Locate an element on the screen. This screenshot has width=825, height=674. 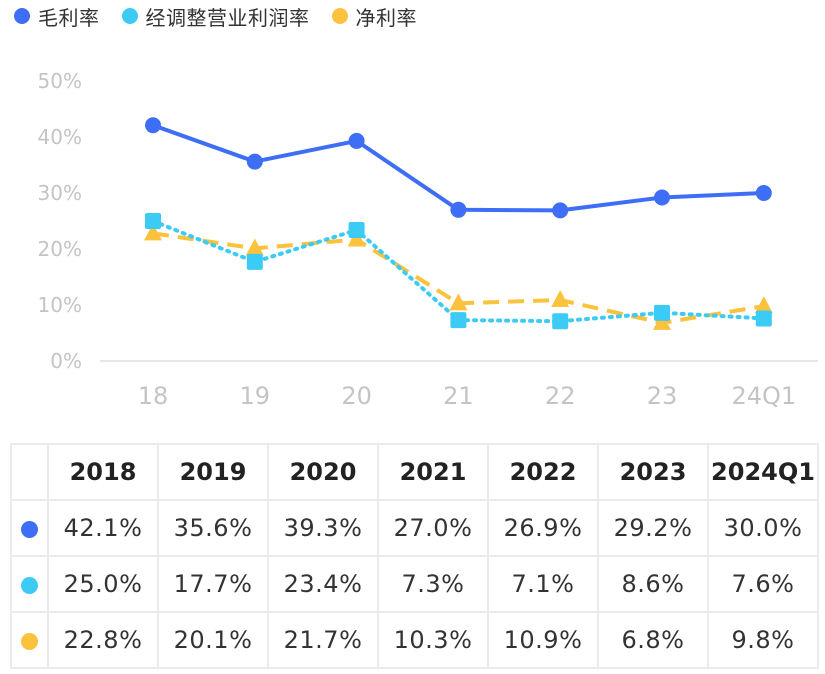
table-cell: 23.4% is located at coordinates (323, 584).